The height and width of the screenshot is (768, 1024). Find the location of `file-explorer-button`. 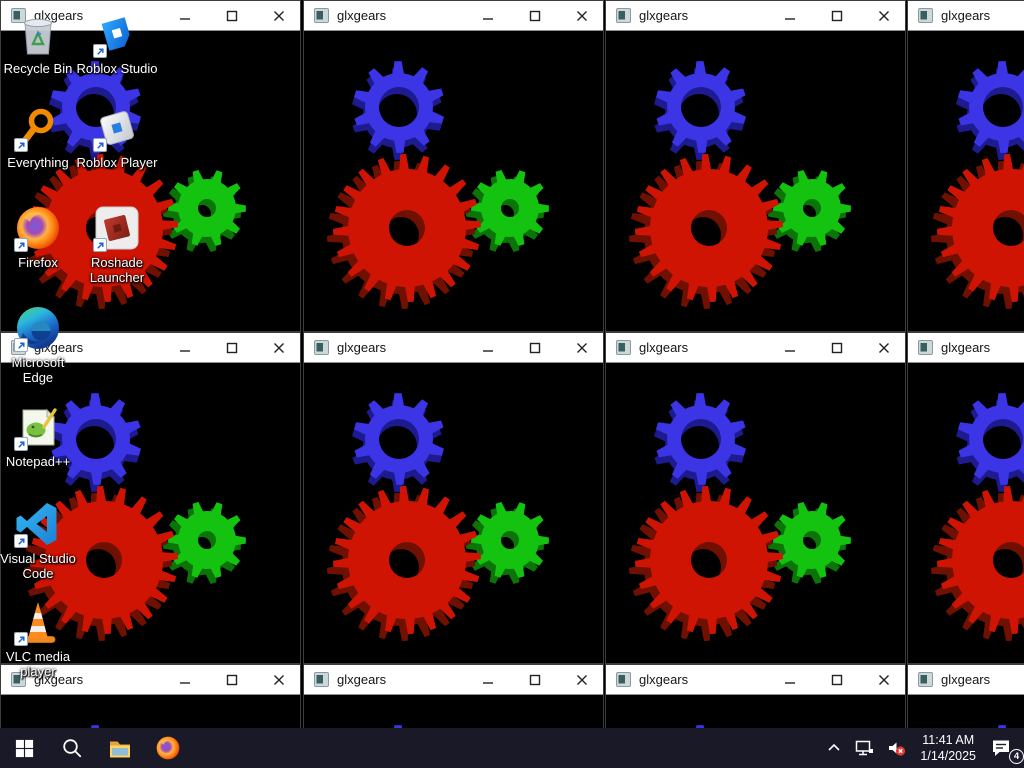

file-explorer-button is located at coordinates (120, 748).